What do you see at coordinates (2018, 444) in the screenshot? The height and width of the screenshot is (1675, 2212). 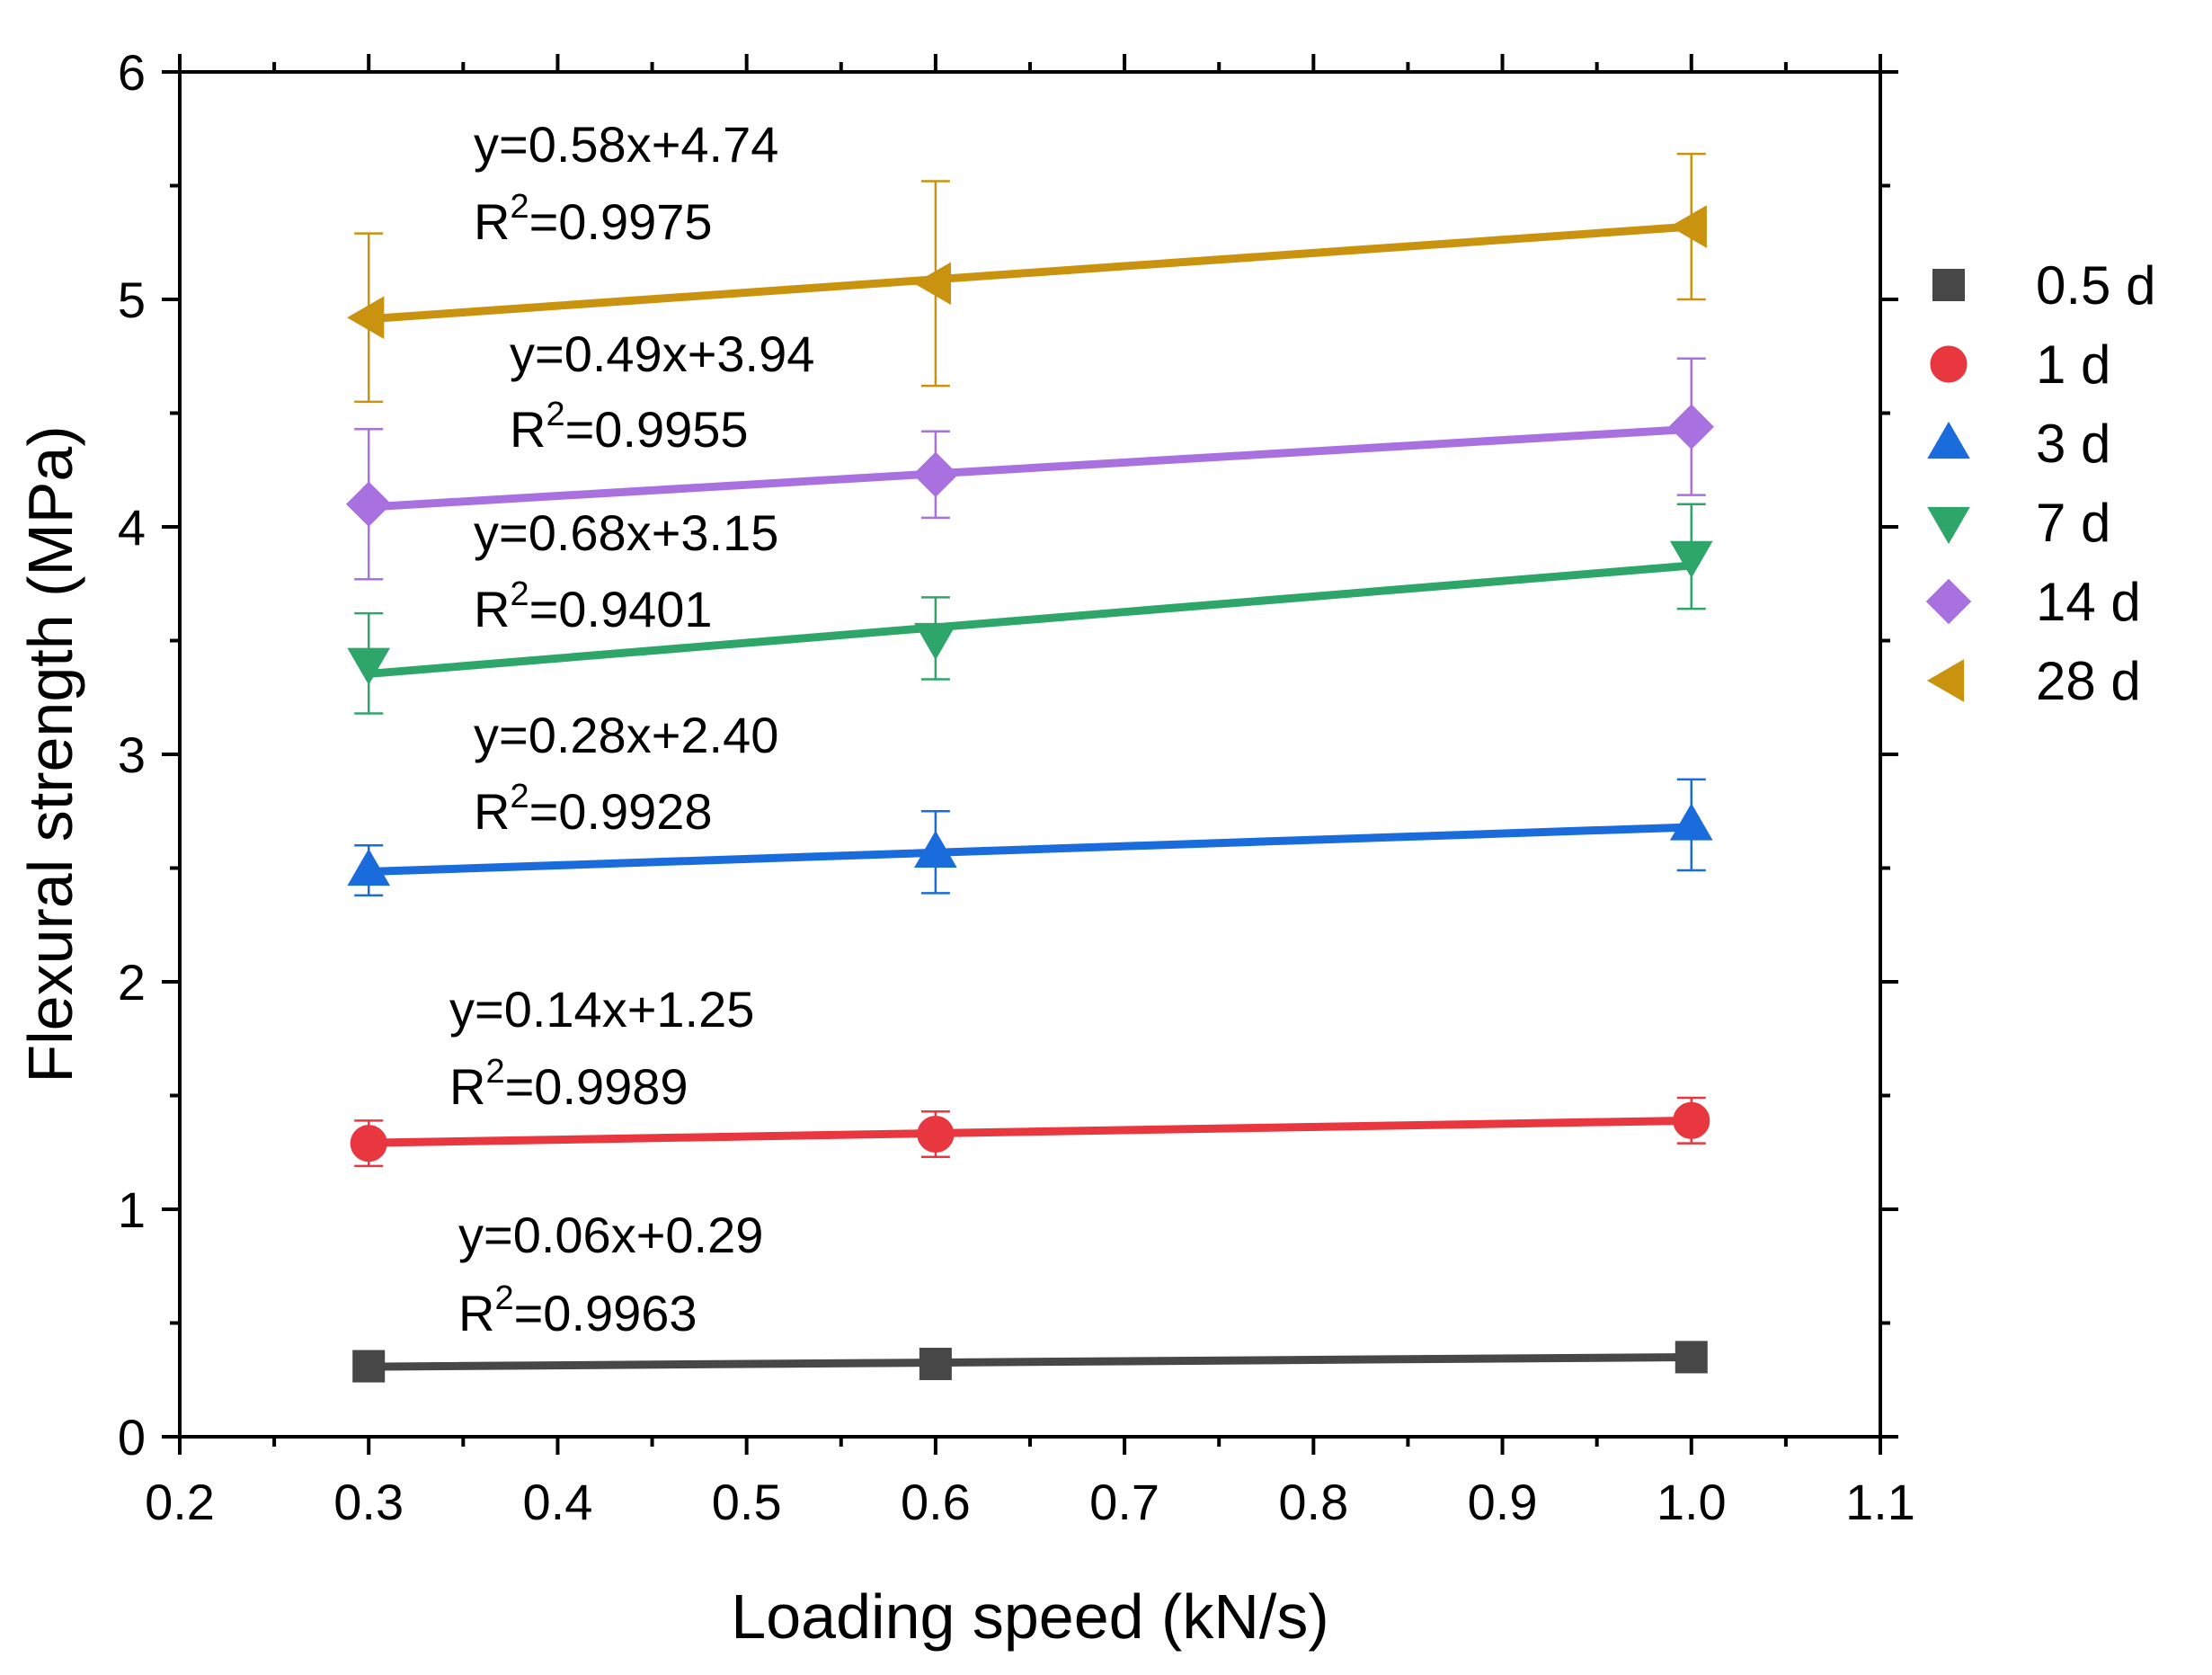 I see `legend-item: 3 d` at bounding box center [2018, 444].